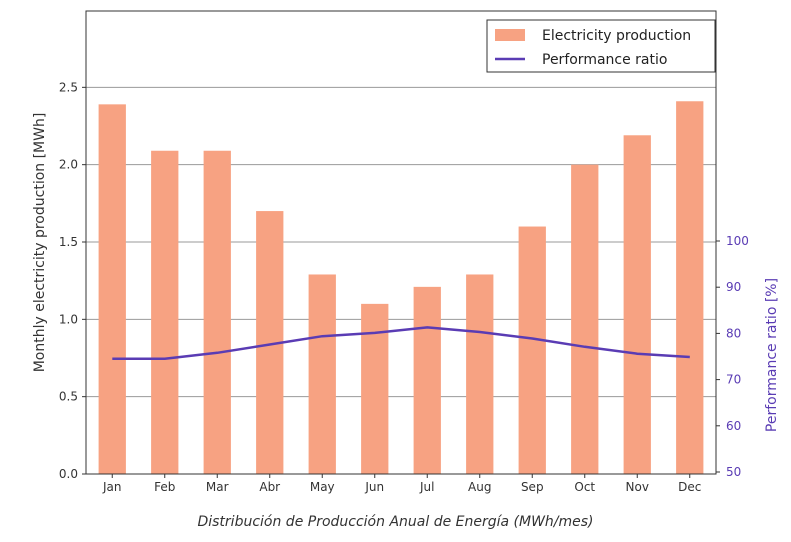 The width and height of the screenshot is (791, 542). What do you see at coordinates (772, 355) in the screenshot?
I see `y2-axis-label: Performance ratio [%]` at bounding box center [772, 355].